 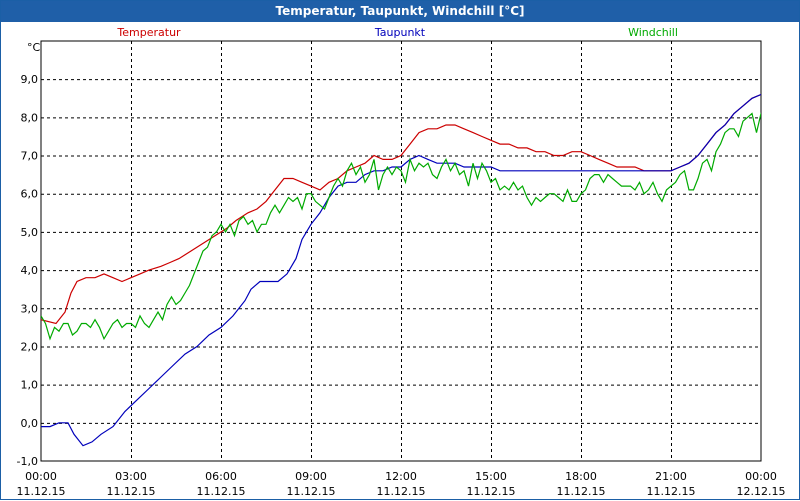 What do you see at coordinates (30, 423) in the screenshot?
I see `y-tick-label: 0,0` at bounding box center [30, 423].